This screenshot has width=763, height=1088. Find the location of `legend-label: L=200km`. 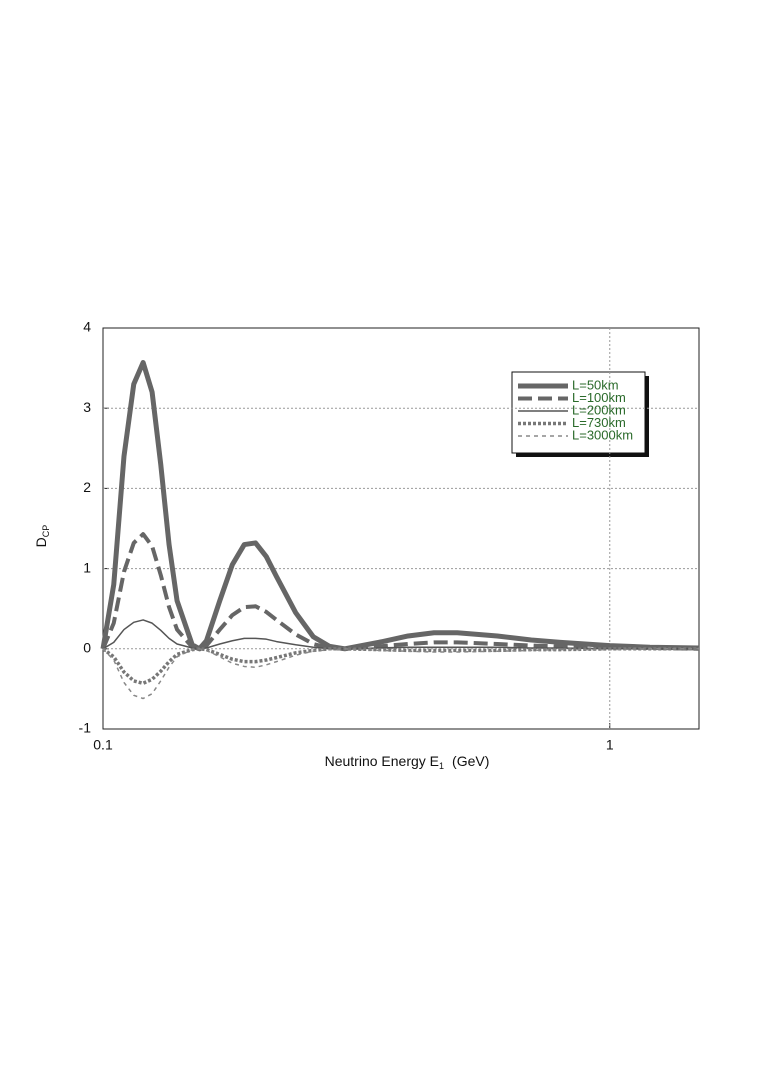

legend-label: L=200km is located at coordinates (599, 409).